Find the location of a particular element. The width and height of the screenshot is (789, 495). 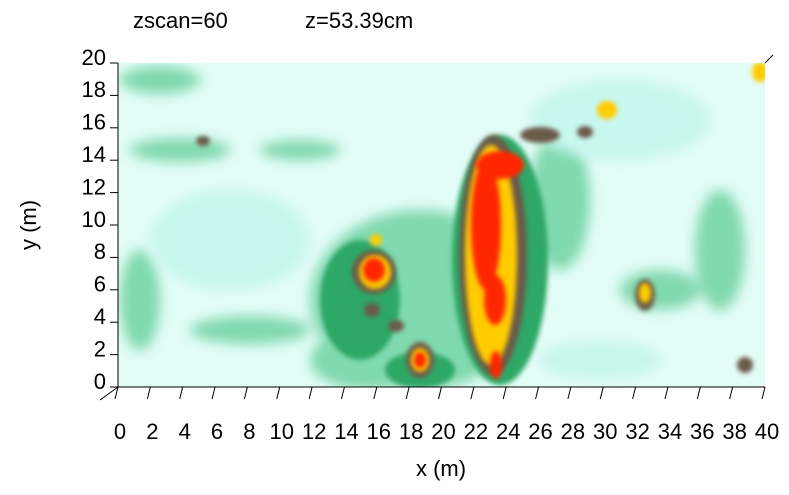

y-tick-label: 14 is located at coordinates (94, 154).